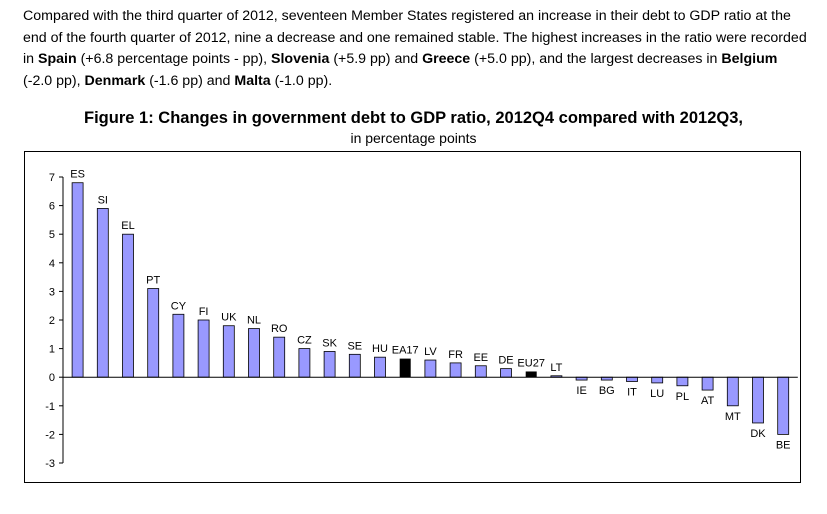  I want to click on bar-hu, so click(380, 367).